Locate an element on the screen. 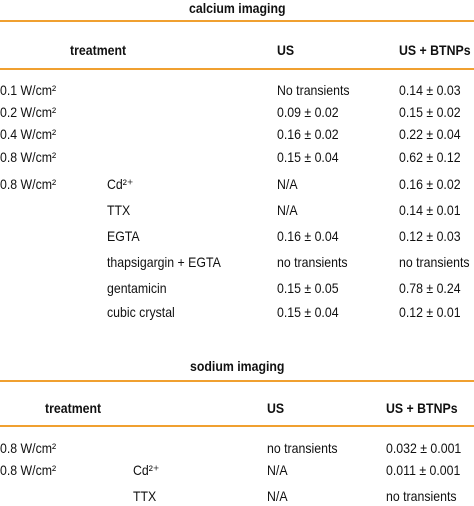  cell: 0.12 ± 0.01 is located at coordinates (430, 312).